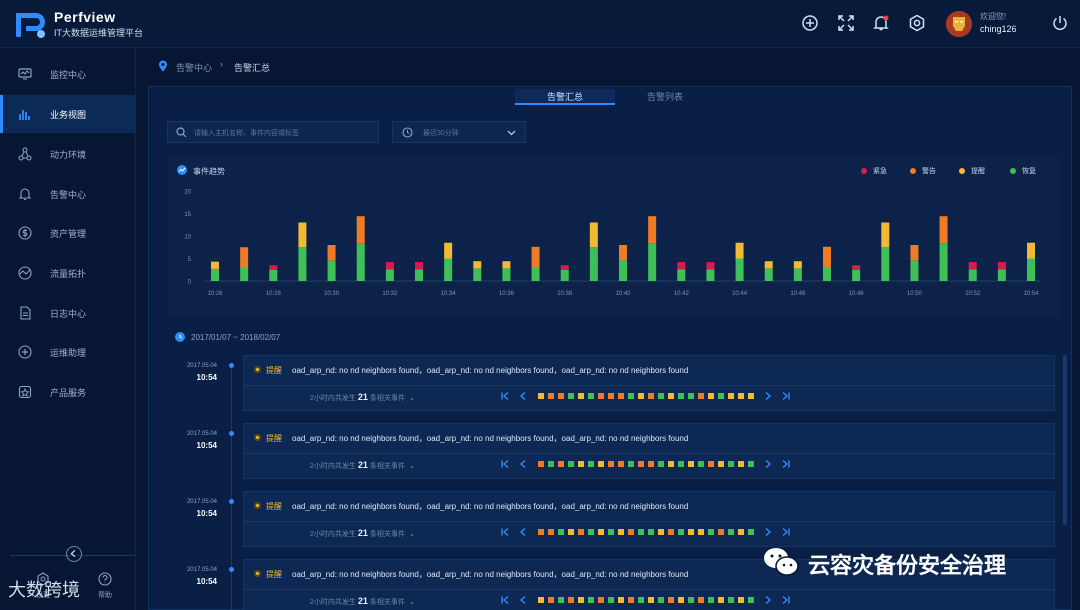 This screenshot has height=610, width=1080. I want to click on sidebar-item-product-service: 产品服务, so click(68, 392).